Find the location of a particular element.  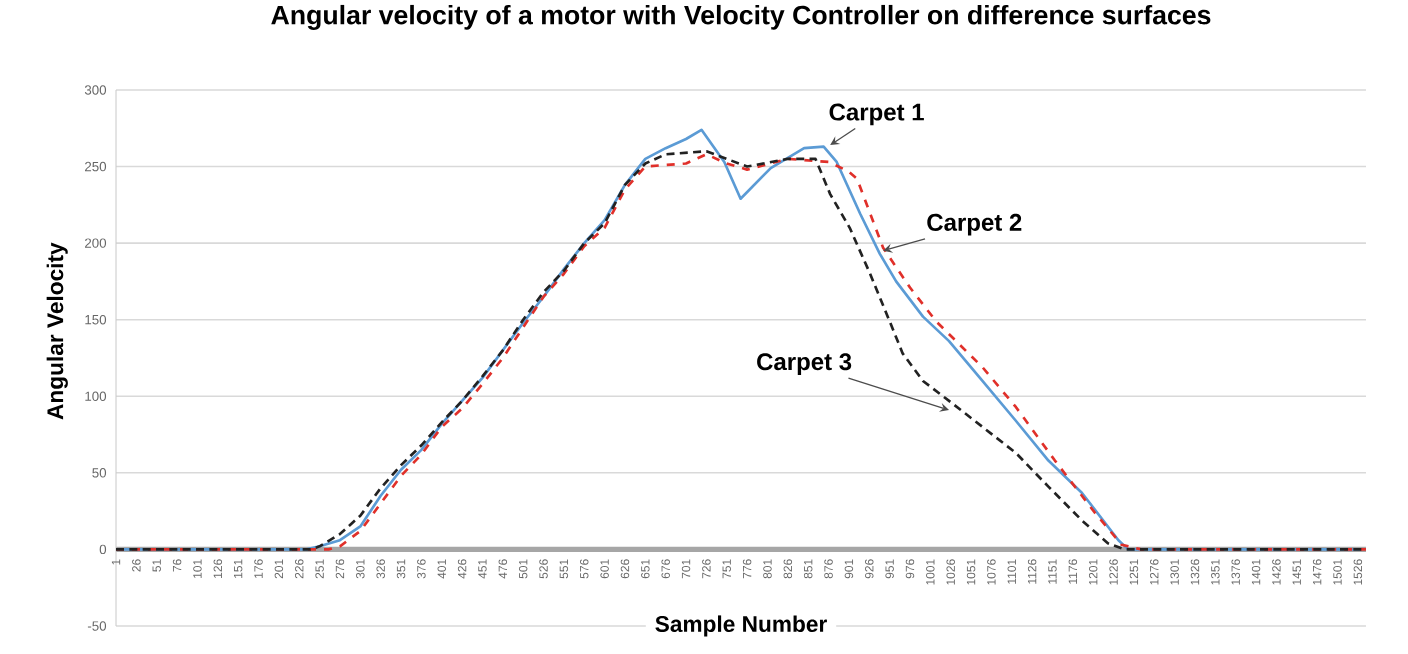

series-label: Carpet 2 is located at coordinates (974, 224).